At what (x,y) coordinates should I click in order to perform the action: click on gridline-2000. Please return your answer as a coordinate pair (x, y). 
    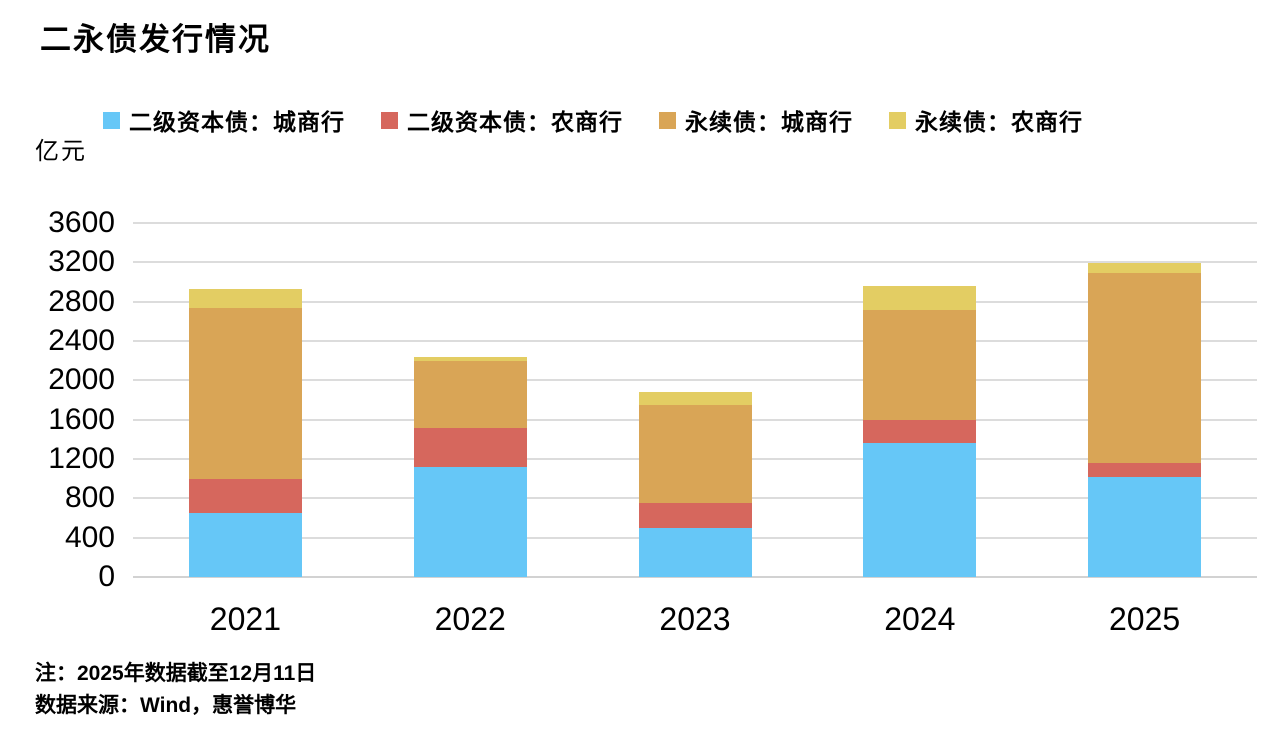
    Looking at the image, I should click on (695, 380).